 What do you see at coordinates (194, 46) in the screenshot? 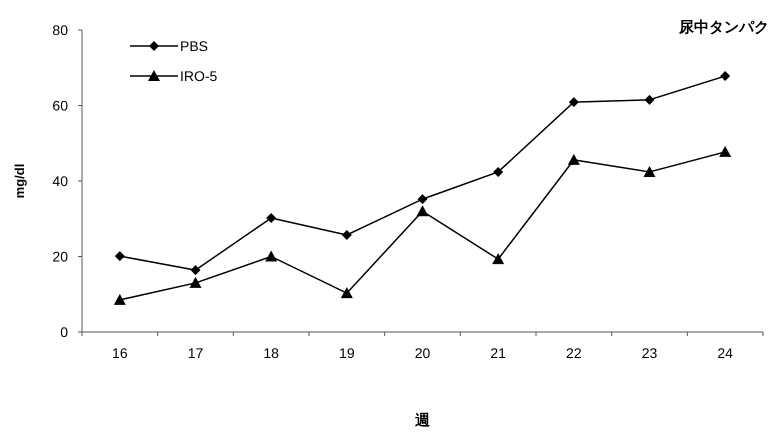
I see `legend-label: PBS` at bounding box center [194, 46].